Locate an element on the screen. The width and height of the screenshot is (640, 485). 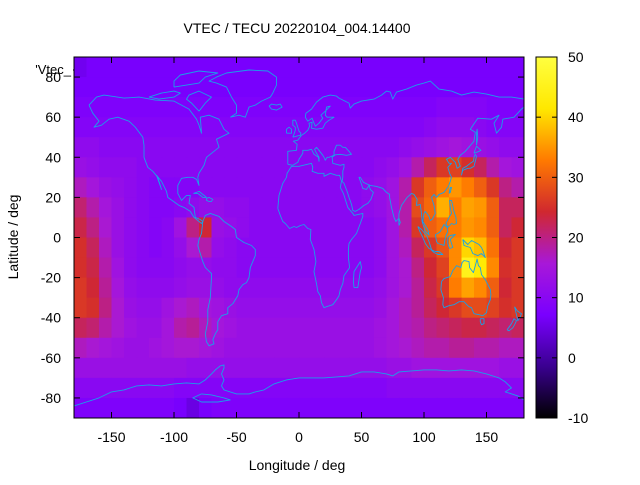
colorbar-tick-label: 50 is located at coordinates (576, 57).